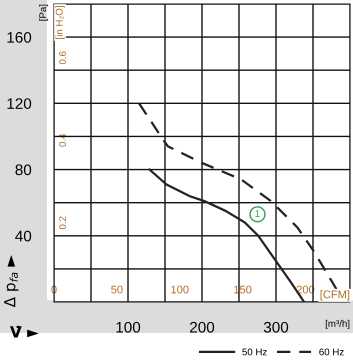 Image resolution: width=353 pixels, height=364 pixels. What do you see at coordinates (117, 290) in the screenshot?
I see `x2-tick-label: 50` at bounding box center [117, 290].